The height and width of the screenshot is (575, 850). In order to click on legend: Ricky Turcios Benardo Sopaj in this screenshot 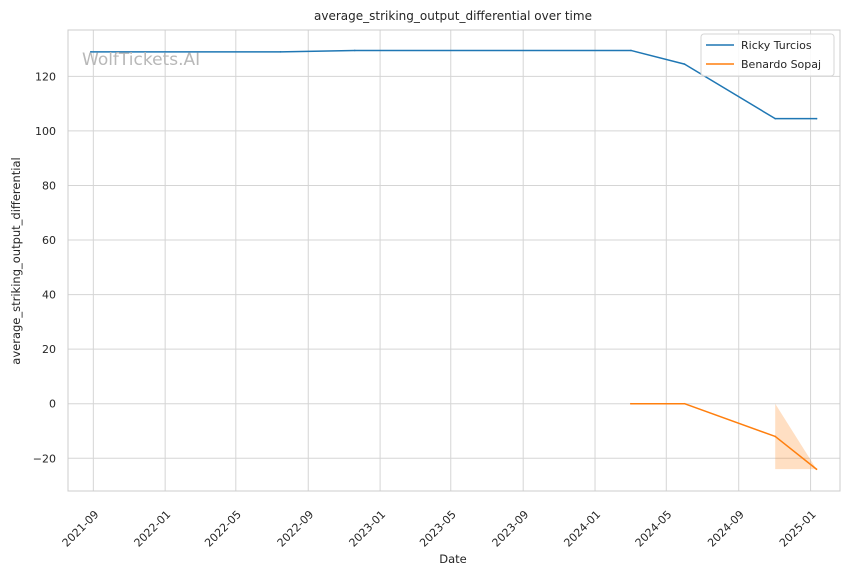, I will do `click(767, 55)`.